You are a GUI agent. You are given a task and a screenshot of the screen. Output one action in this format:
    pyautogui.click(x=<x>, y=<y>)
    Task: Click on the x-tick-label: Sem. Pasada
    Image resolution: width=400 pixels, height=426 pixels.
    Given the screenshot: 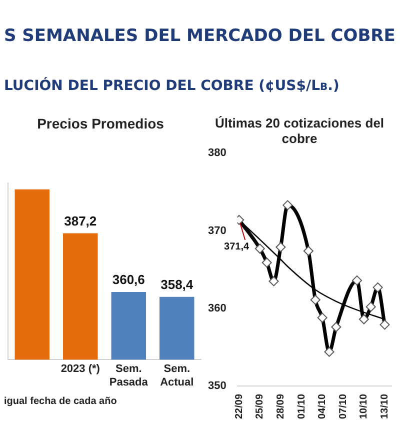 What is the action you would take?
    pyautogui.click(x=129, y=375)
    